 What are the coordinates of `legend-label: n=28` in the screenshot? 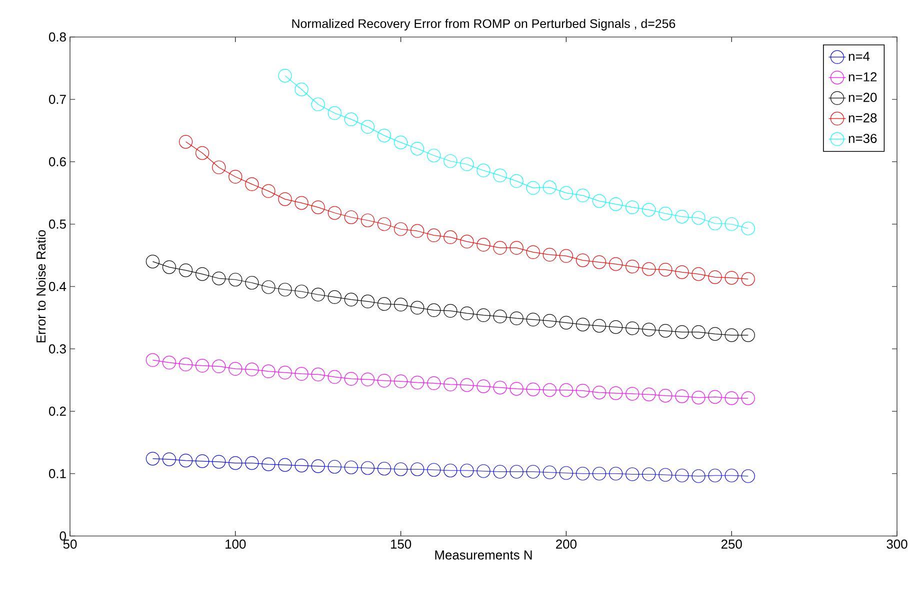 It's located at (862, 117).